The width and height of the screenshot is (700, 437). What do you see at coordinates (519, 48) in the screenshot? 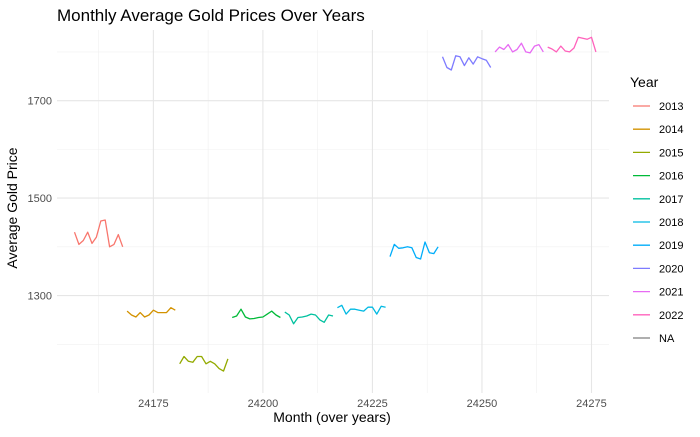
I see `series-line-2021` at bounding box center [519, 48].